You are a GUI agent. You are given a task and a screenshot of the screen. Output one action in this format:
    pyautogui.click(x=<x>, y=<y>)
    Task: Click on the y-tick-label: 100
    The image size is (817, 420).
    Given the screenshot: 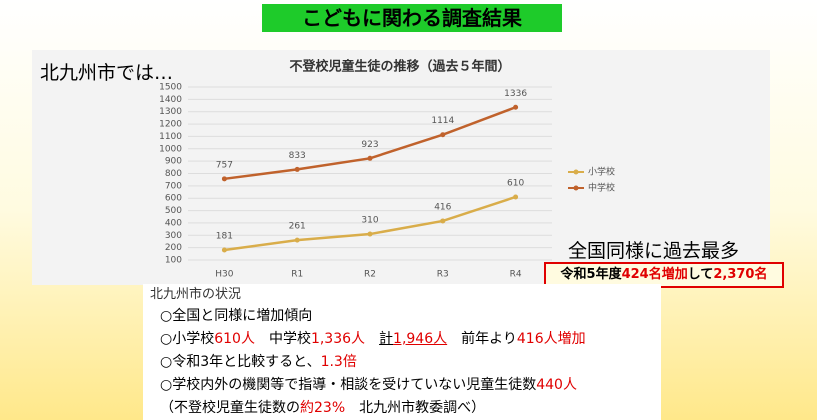 What is the action you would take?
    pyautogui.click(x=173, y=261)
    